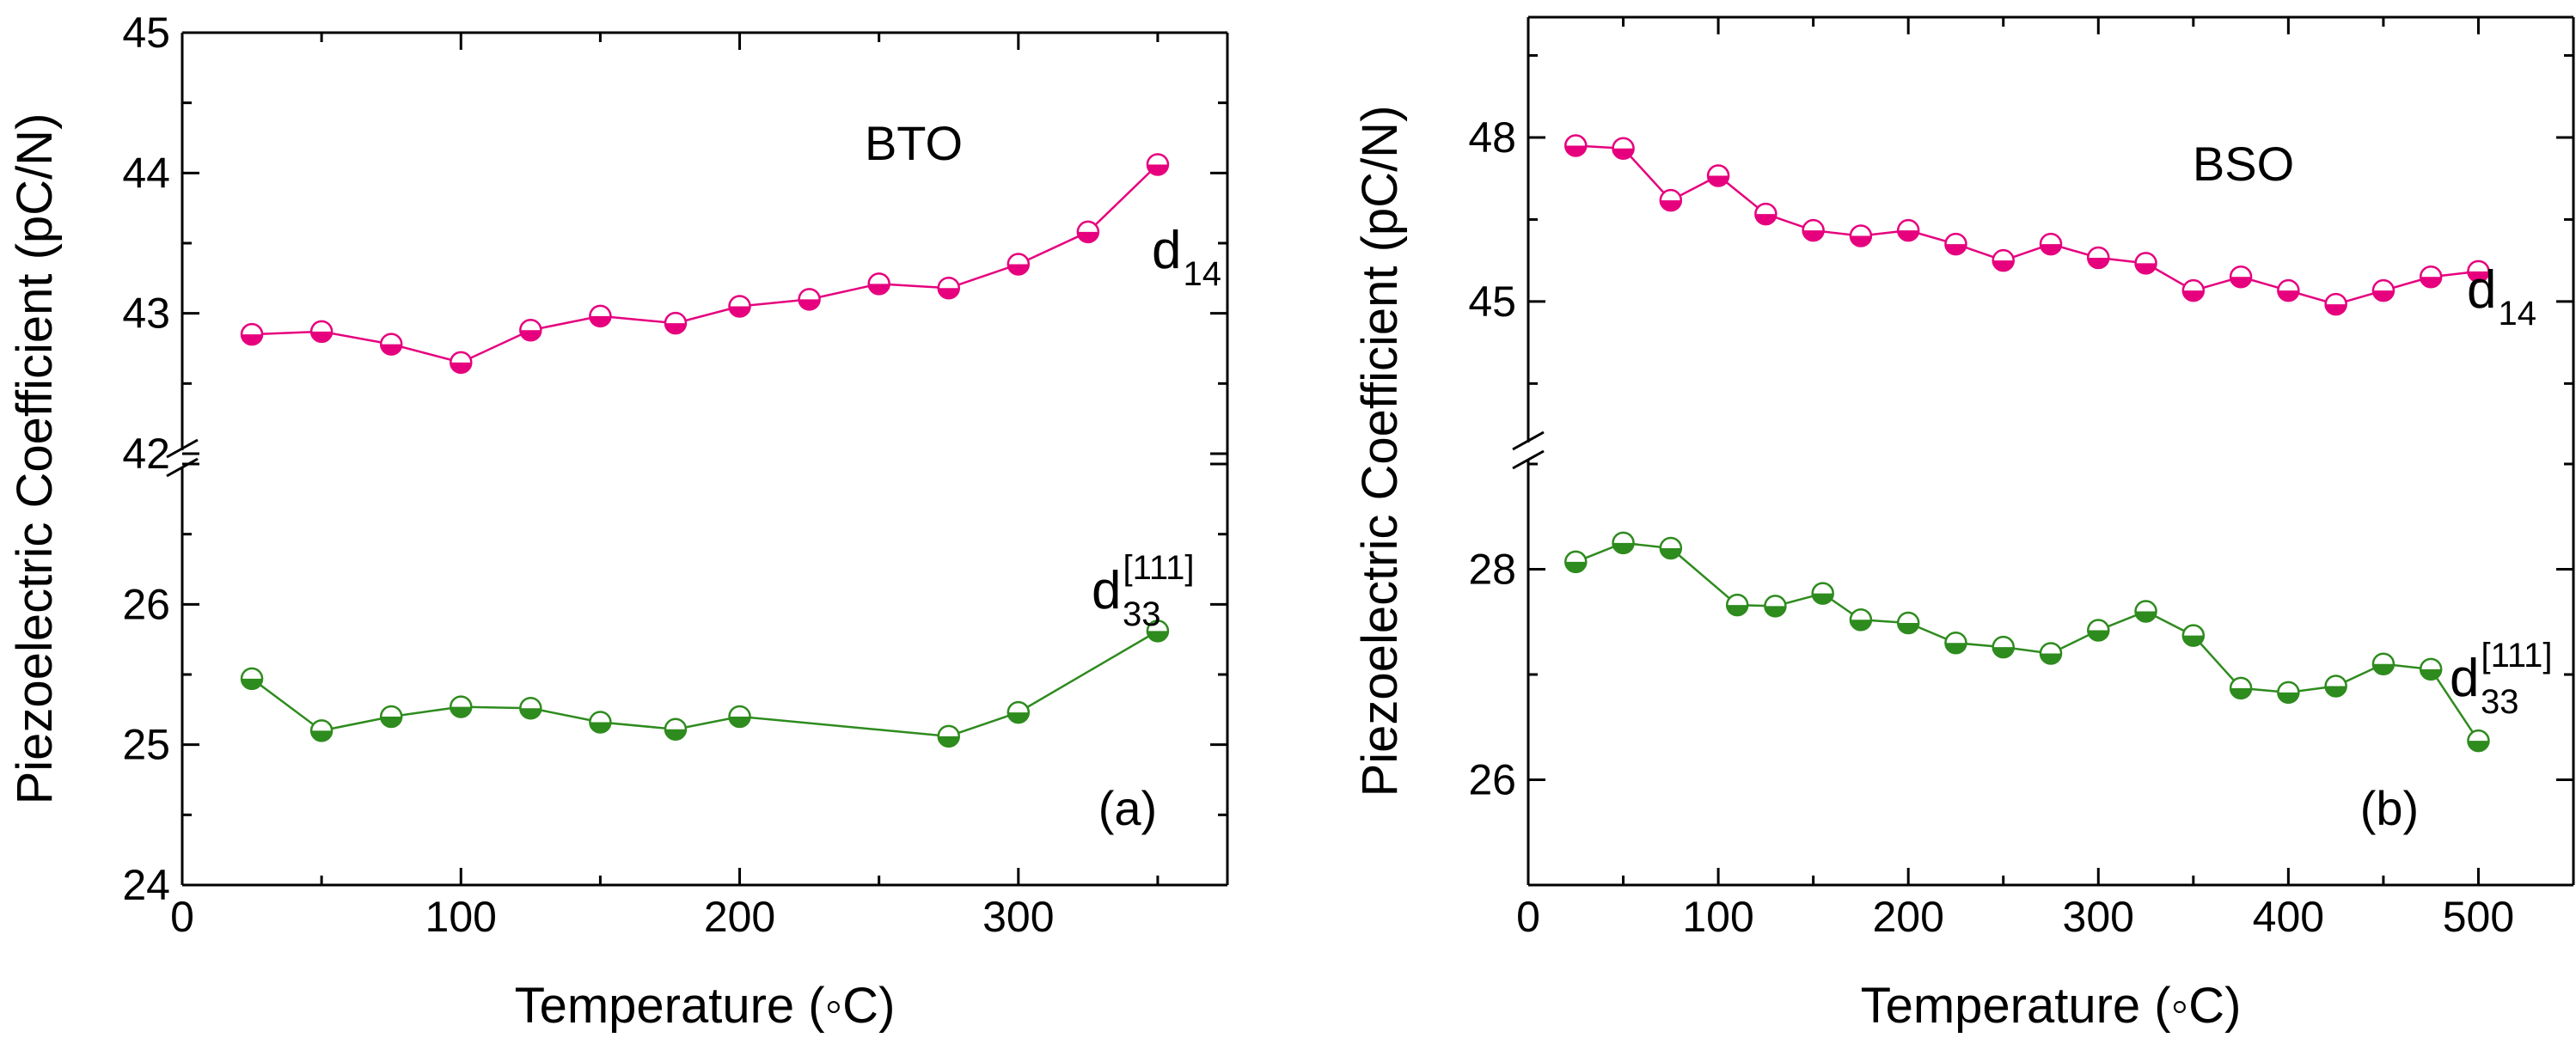 The width and height of the screenshot is (2576, 1050). I want to click on y-tick-label-upper: 44, so click(146, 173).